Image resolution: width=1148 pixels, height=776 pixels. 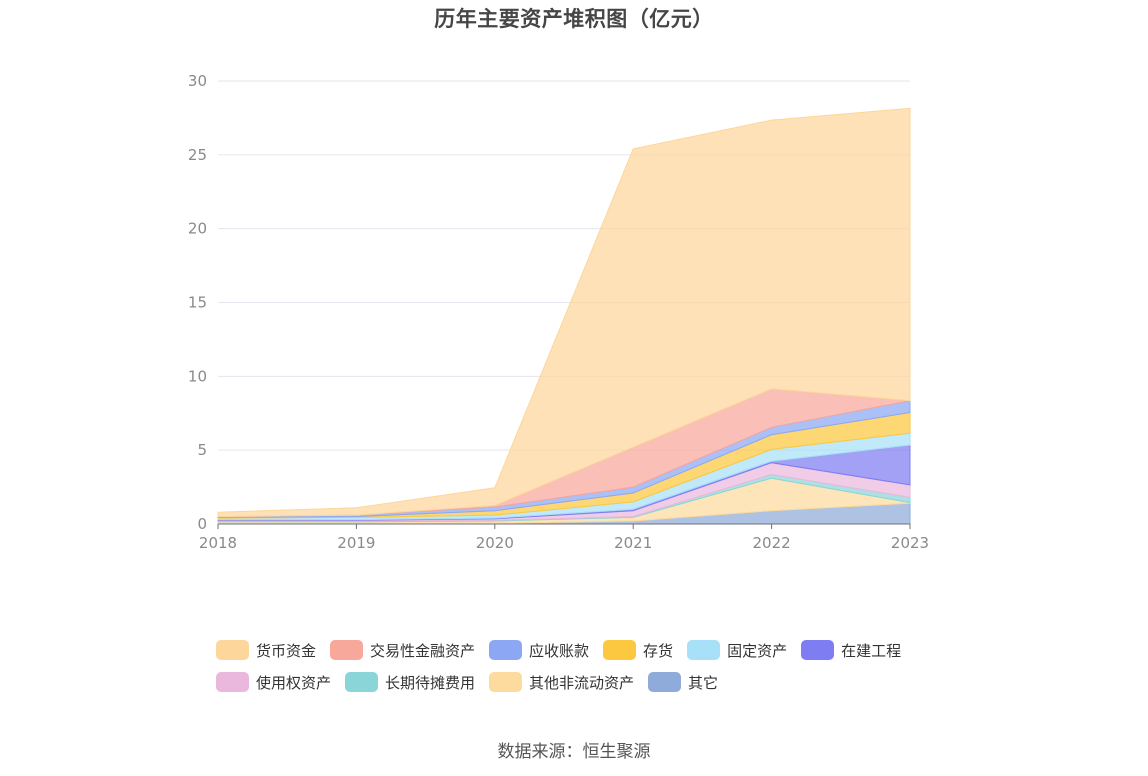 I want to click on legend-item: 其它, so click(x=683, y=682).